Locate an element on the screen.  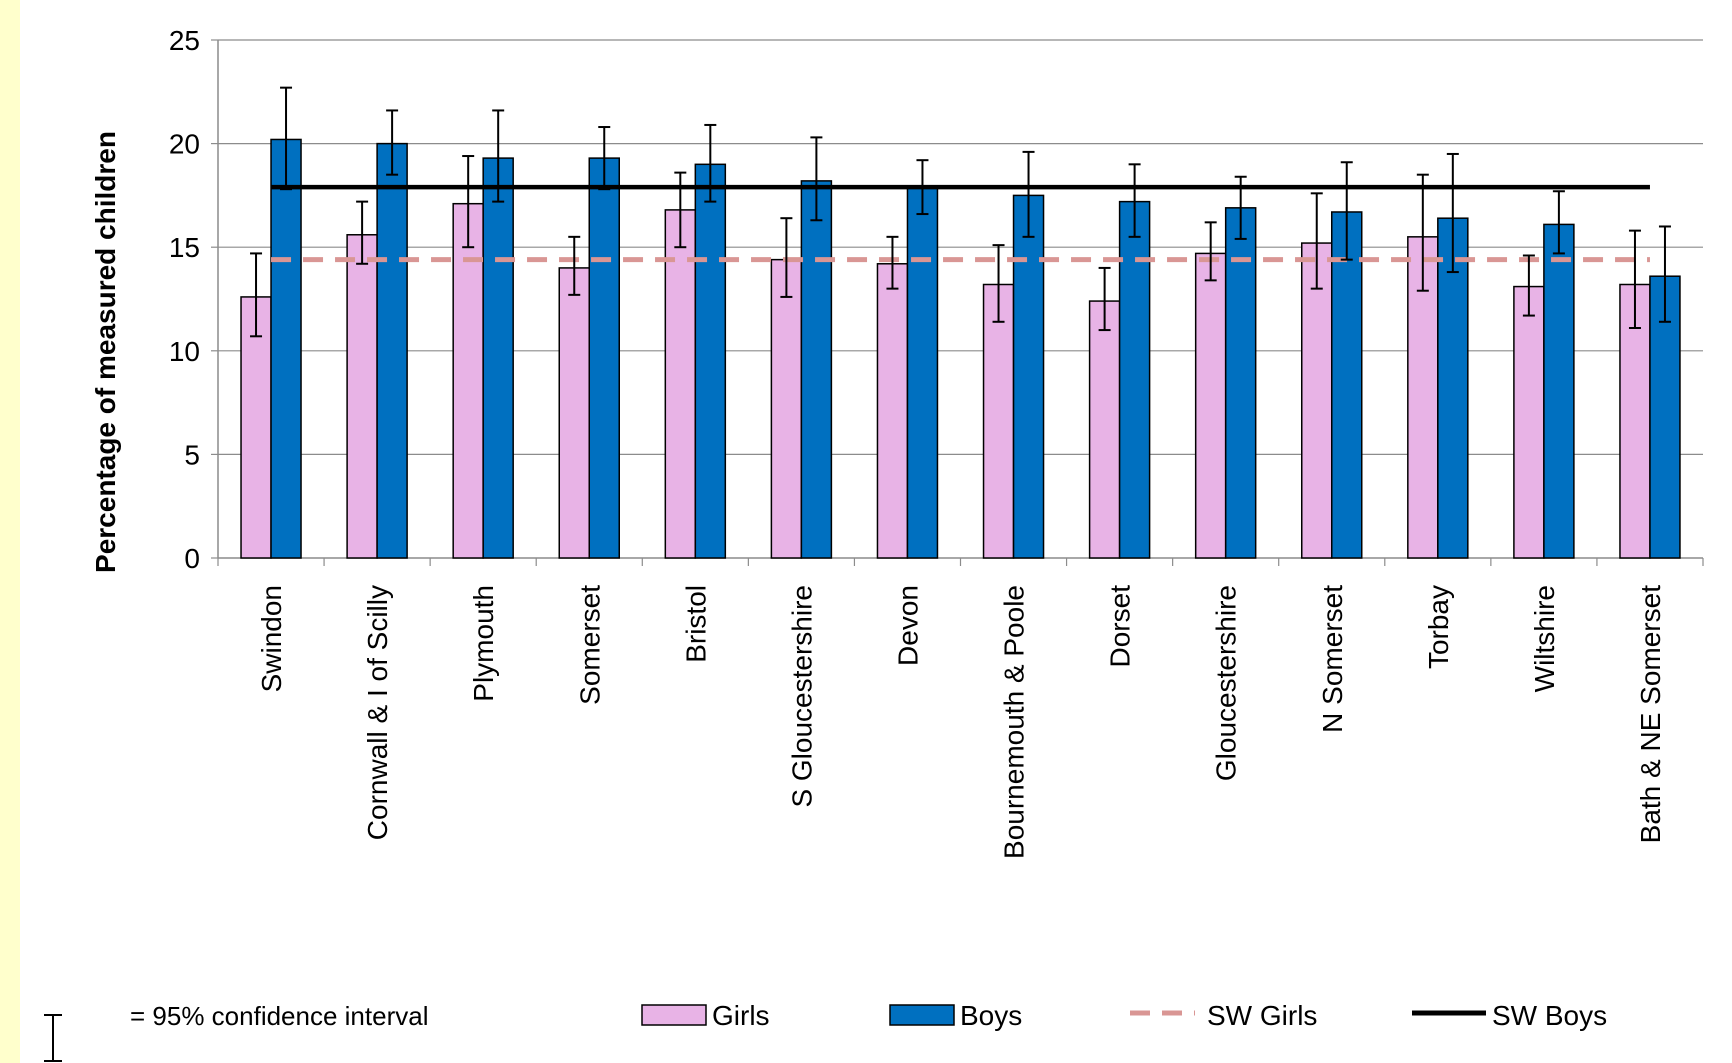
legend-sw-girls-label: SW Girls is located at coordinates (1262, 1015).